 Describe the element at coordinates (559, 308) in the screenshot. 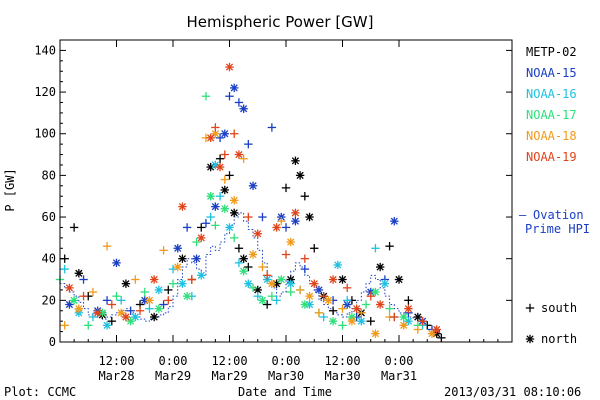

I see `legend-south-label: south` at that location.